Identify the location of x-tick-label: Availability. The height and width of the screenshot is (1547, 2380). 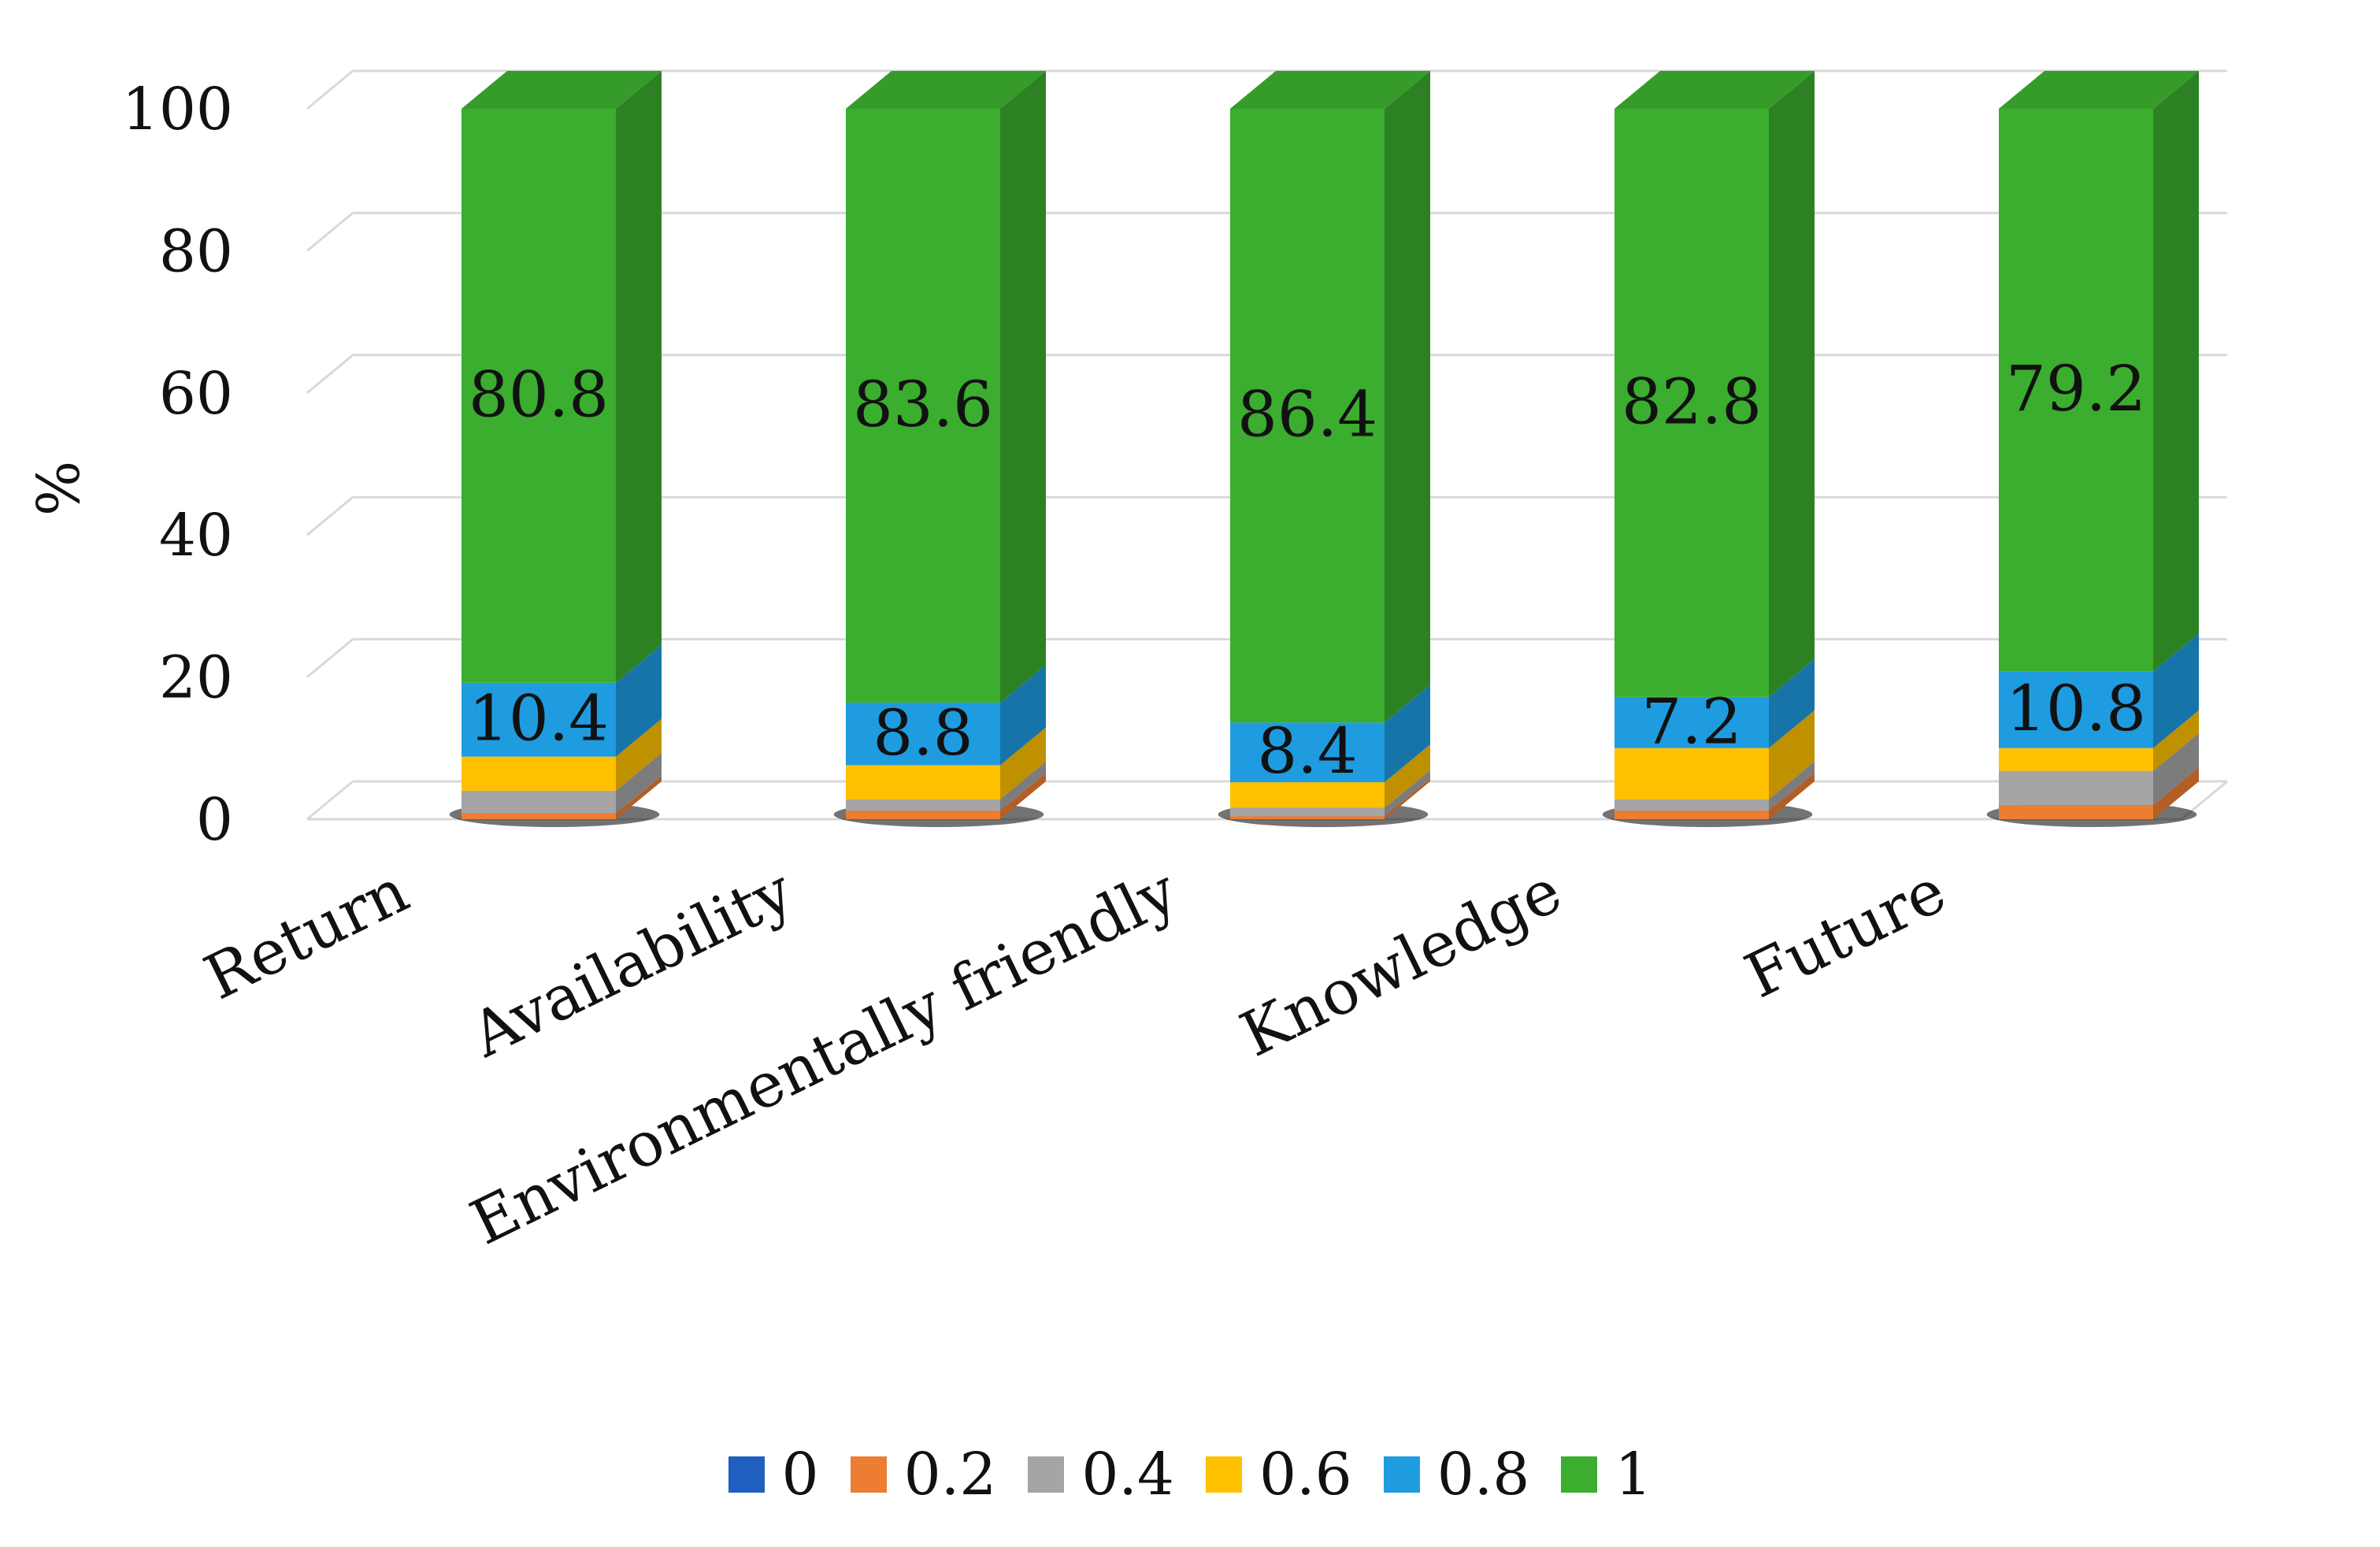
(631, 963).